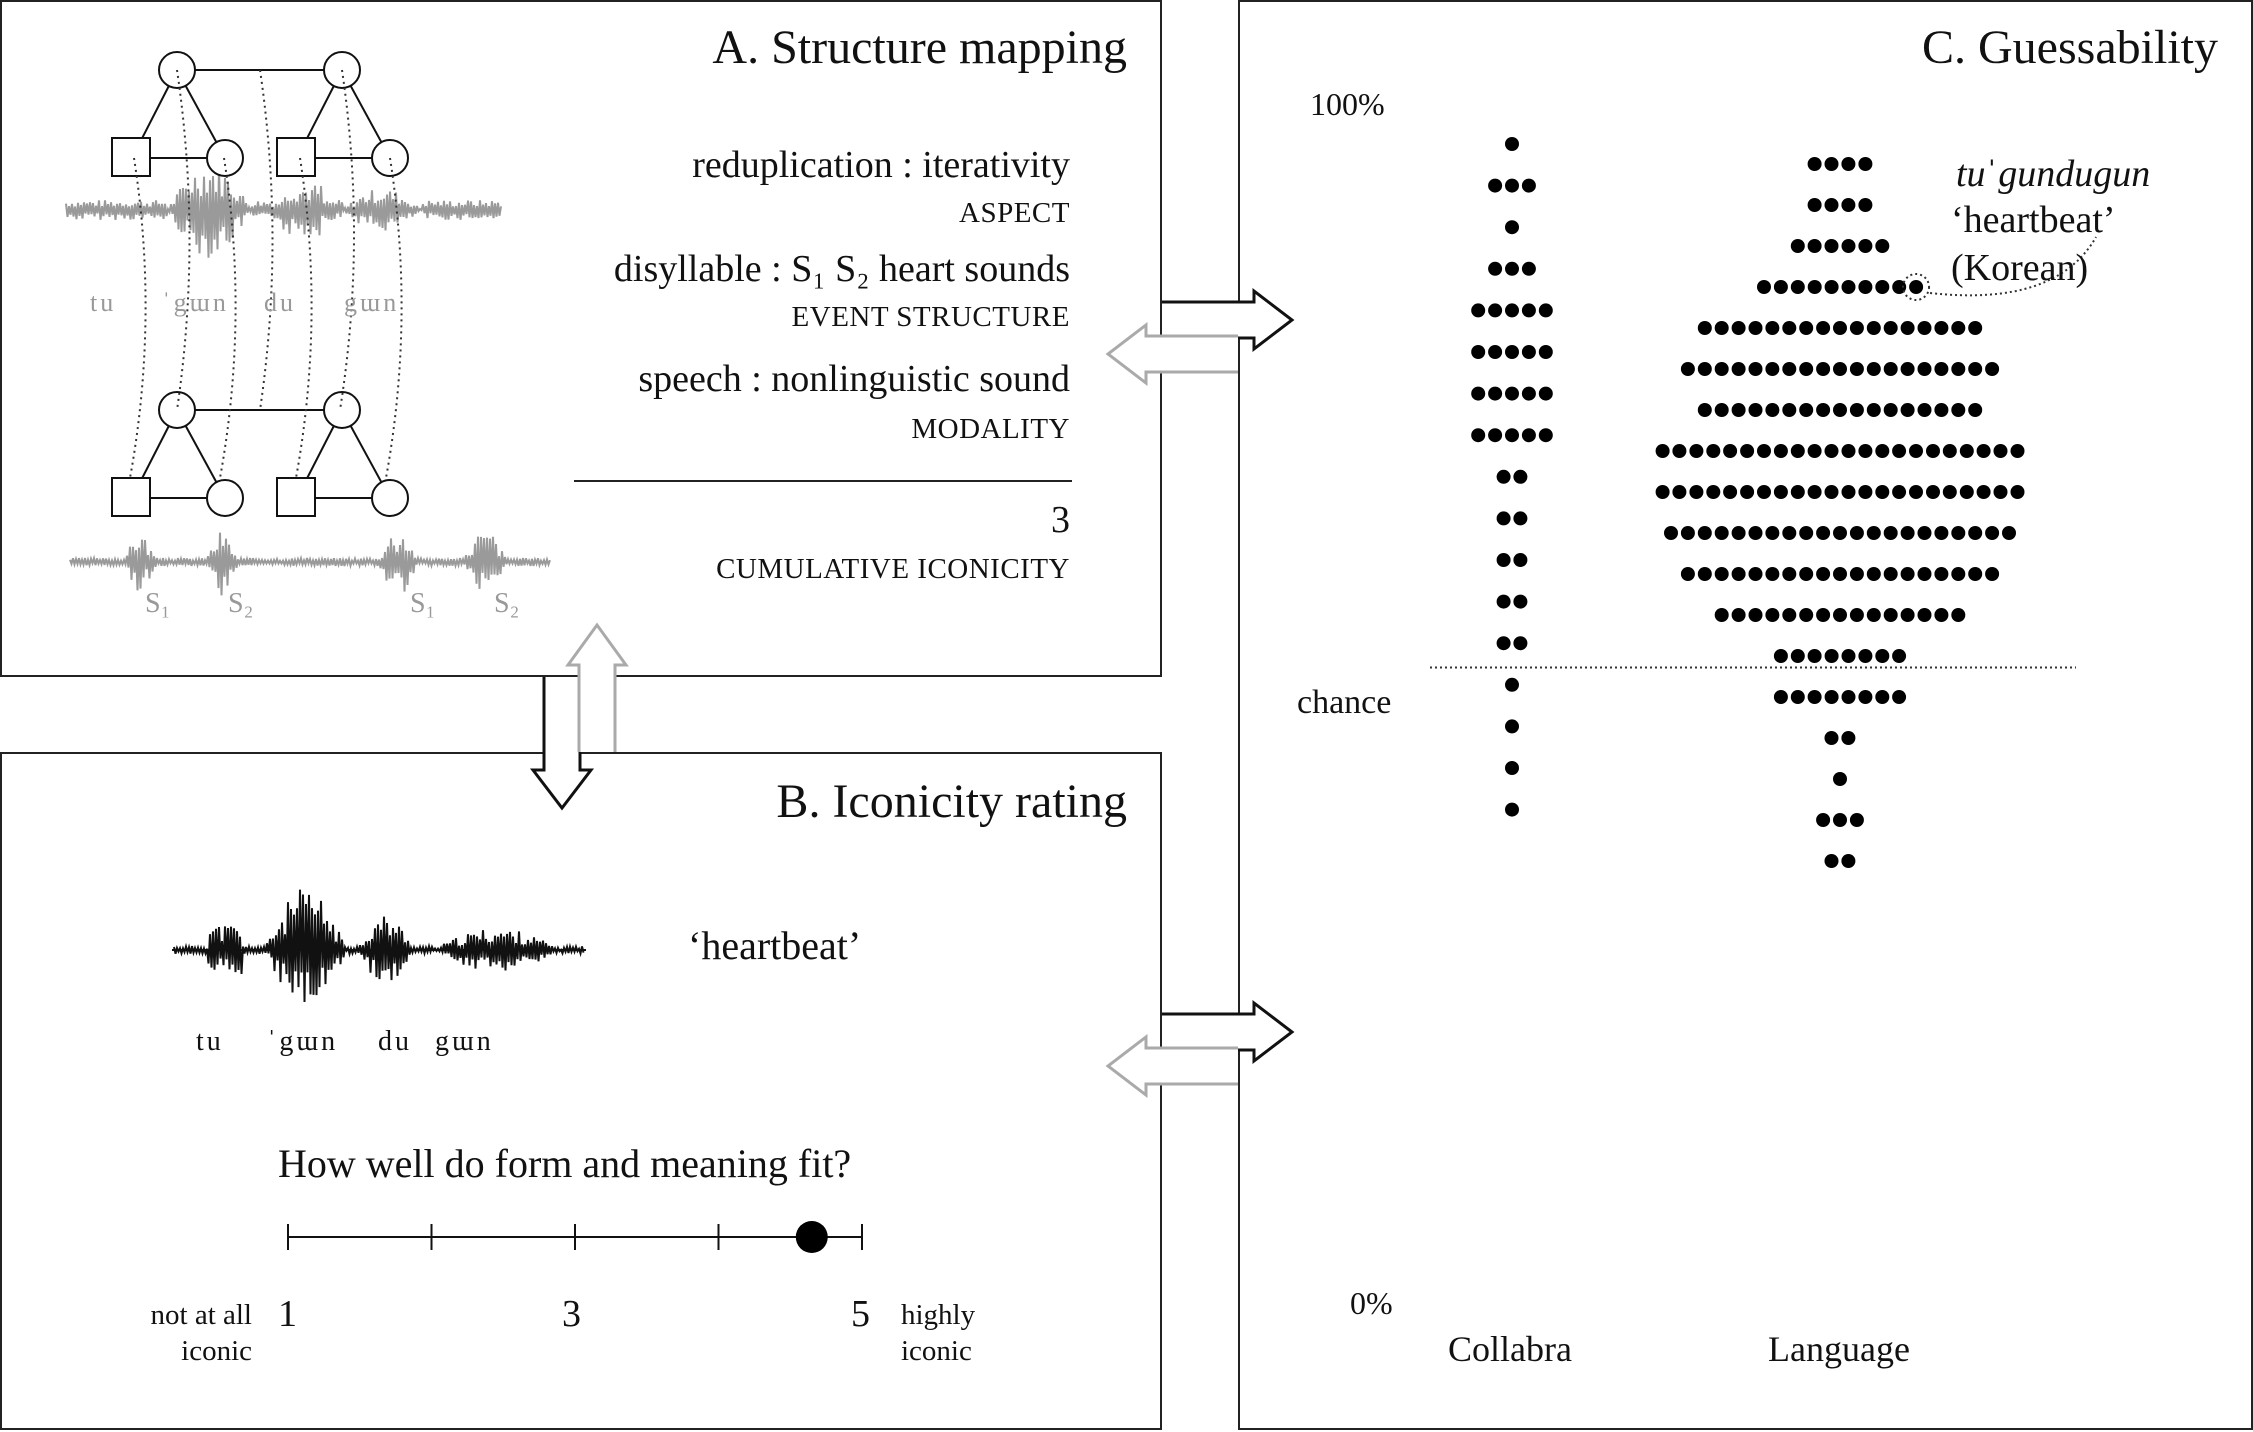 This screenshot has height=1432, width=2253. Describe the element at coordinates (201, 1333) in the screenshot. I see `scale-left-label: not at all iconic` at that location.